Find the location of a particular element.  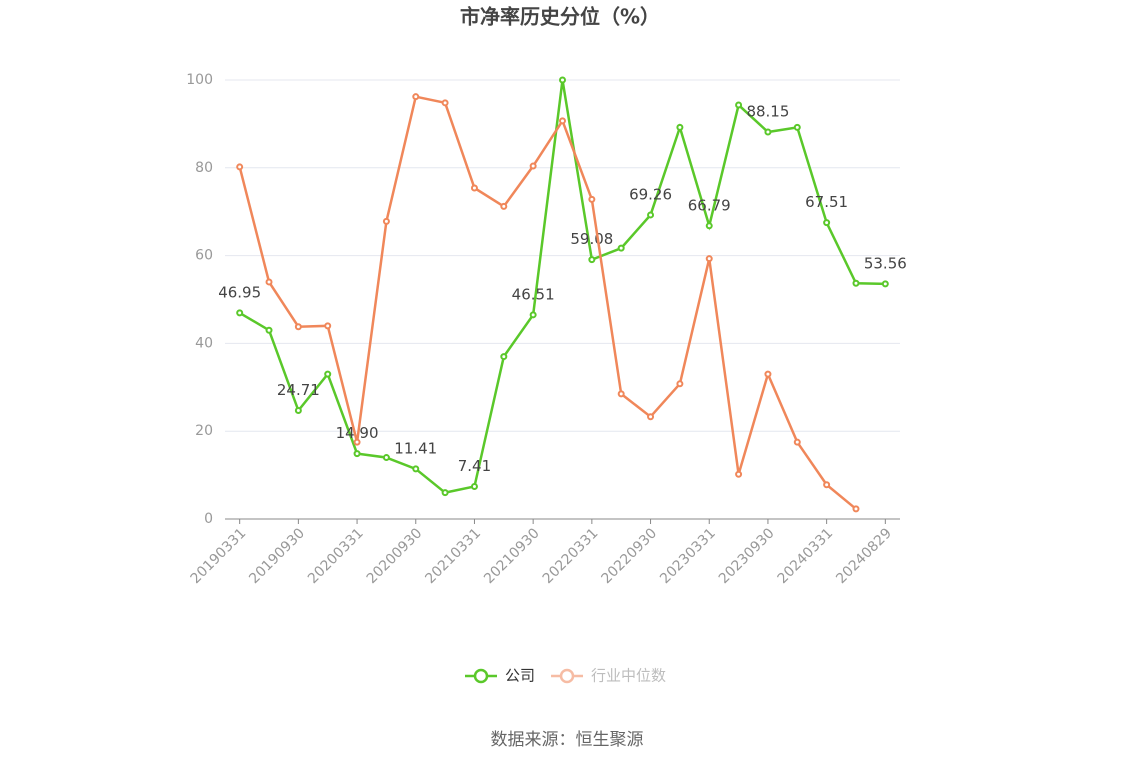

legend-item: 公司 is located at coordinates (500, 676).